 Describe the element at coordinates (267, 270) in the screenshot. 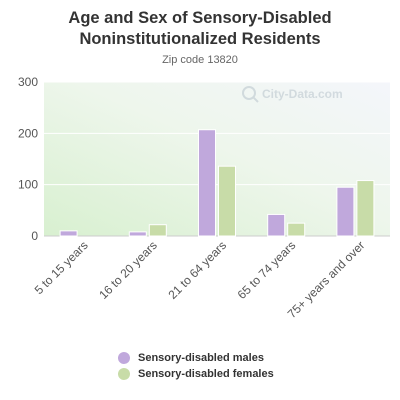

I see `x-tick-label: 65 to 74 years` at that location.